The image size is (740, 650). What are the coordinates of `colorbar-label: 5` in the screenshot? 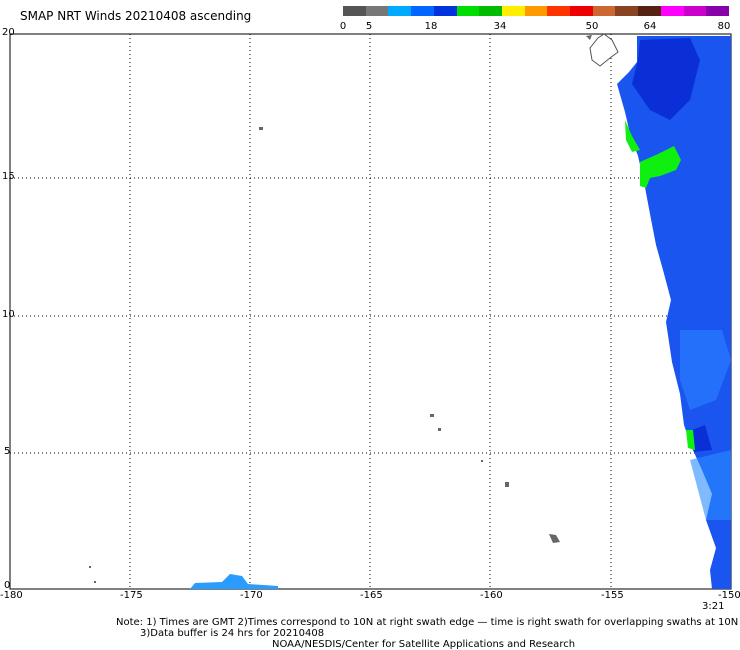 It's located at (369, 26).